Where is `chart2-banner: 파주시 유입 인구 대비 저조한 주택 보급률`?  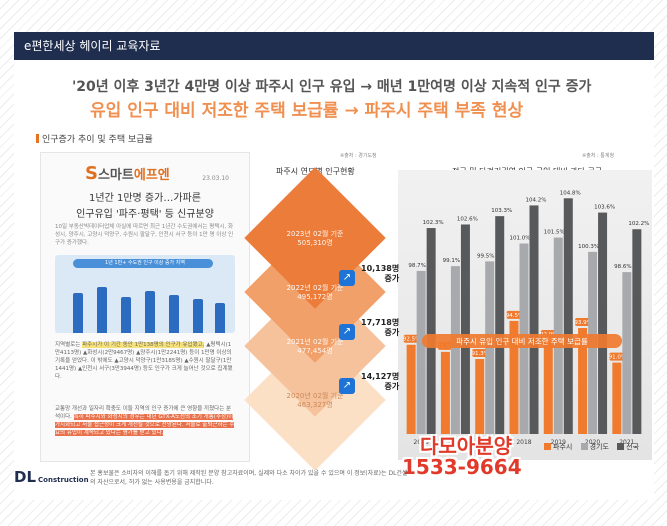
chart2-banner: 파주시 유입 인구 대비 저조한 주택 보급률 is located at coordinates (522, 341).